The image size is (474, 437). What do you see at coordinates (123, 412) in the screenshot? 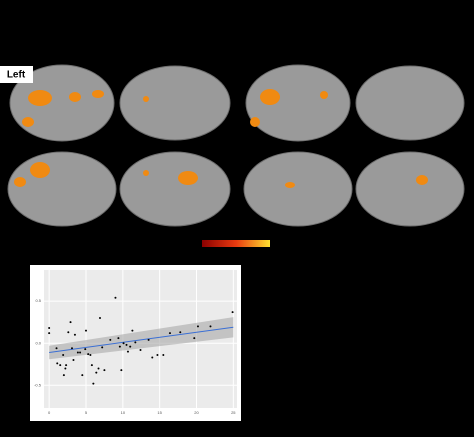
I see `x-tick-label: 10` at bounding box center [123, 412].